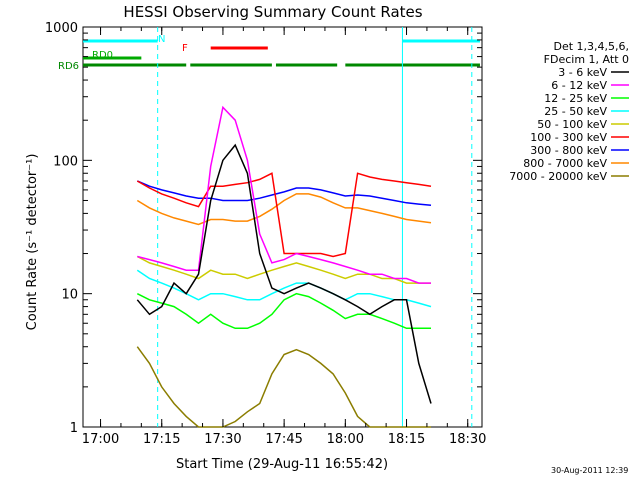 This screenshot has width=640, height=480. Describe the element at coordinates (185, 48) in the screenshot. I see `flag-label-f: F` at that location.